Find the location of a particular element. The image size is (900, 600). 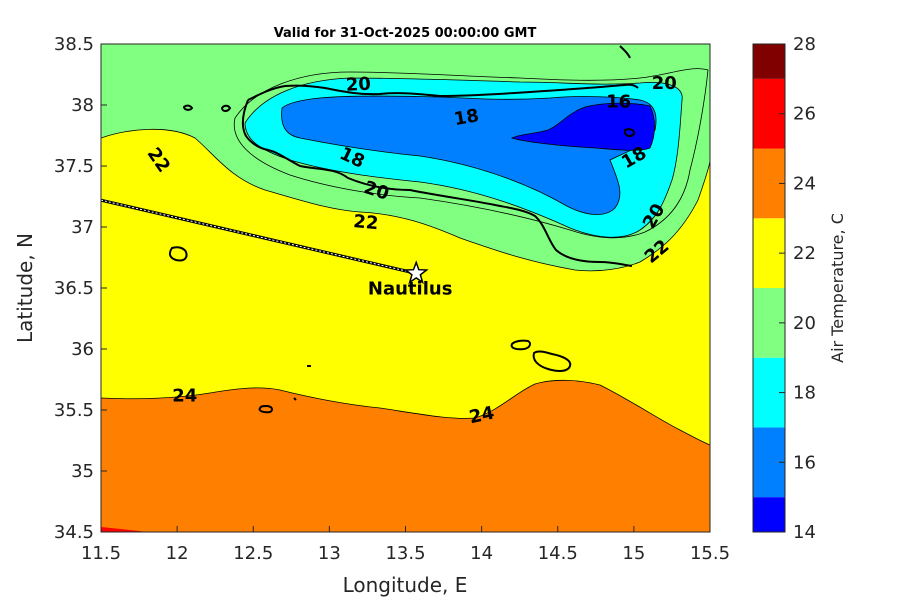

colorbar-tick-label: 26 is located at coordinates (804, 114).